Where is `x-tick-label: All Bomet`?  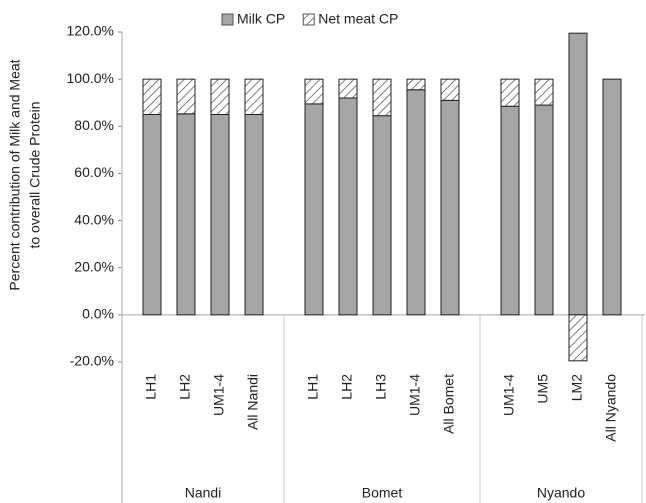
x-tick-label: All Bomet is located at coordinates (449, 404).